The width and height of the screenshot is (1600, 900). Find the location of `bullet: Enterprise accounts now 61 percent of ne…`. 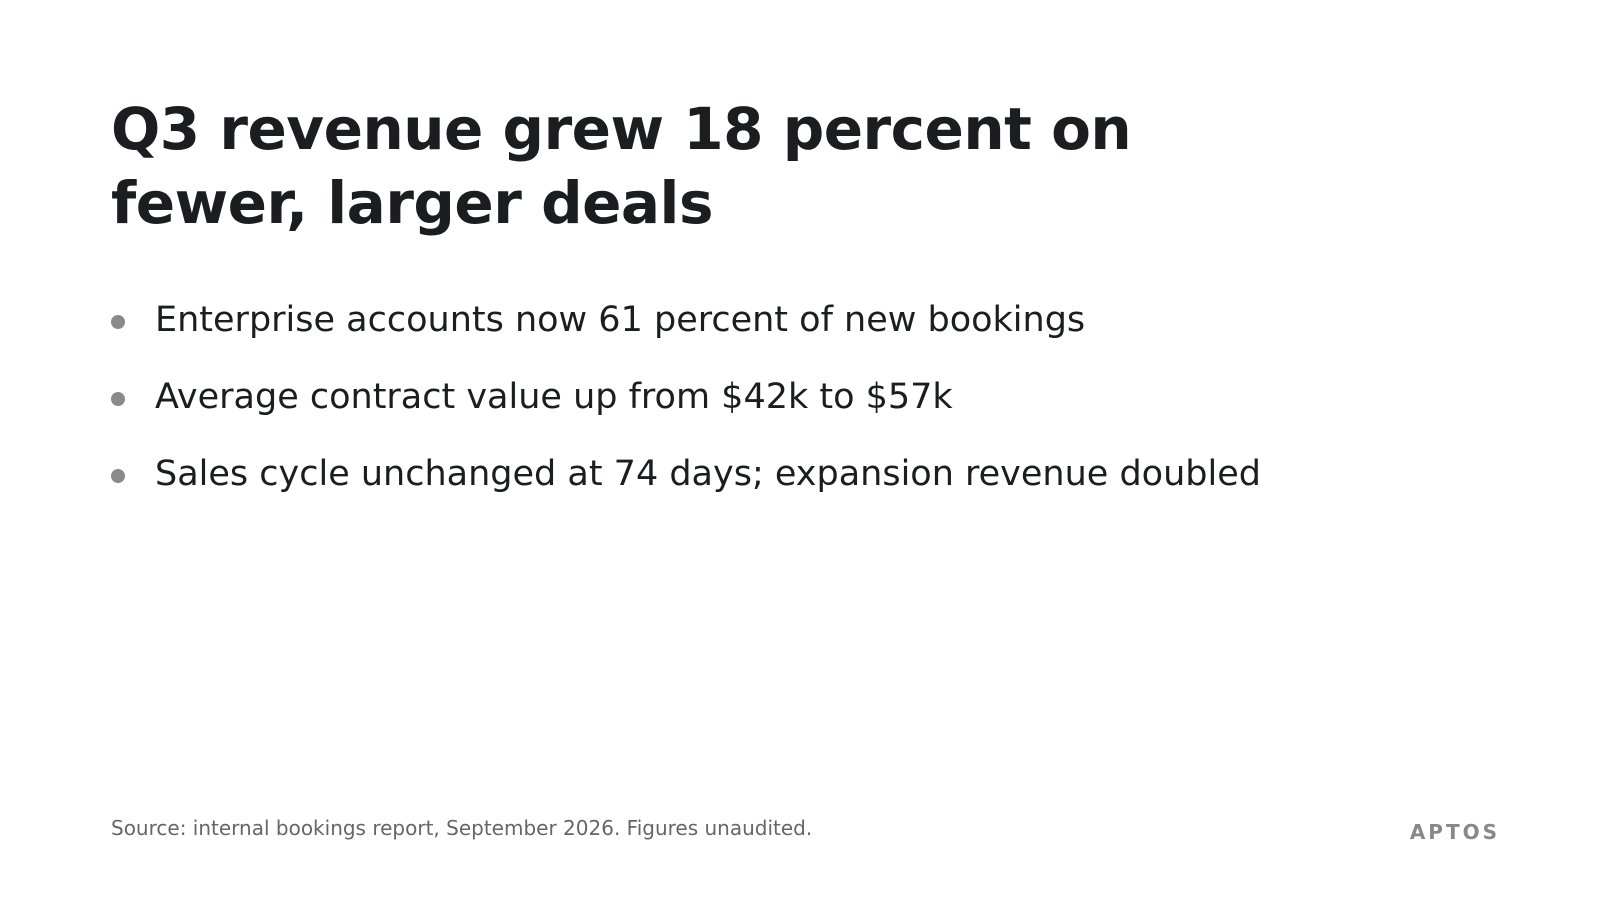

bullet: Enterprise accounts now 61 percent of ne… is located at coordinates (686, 320).